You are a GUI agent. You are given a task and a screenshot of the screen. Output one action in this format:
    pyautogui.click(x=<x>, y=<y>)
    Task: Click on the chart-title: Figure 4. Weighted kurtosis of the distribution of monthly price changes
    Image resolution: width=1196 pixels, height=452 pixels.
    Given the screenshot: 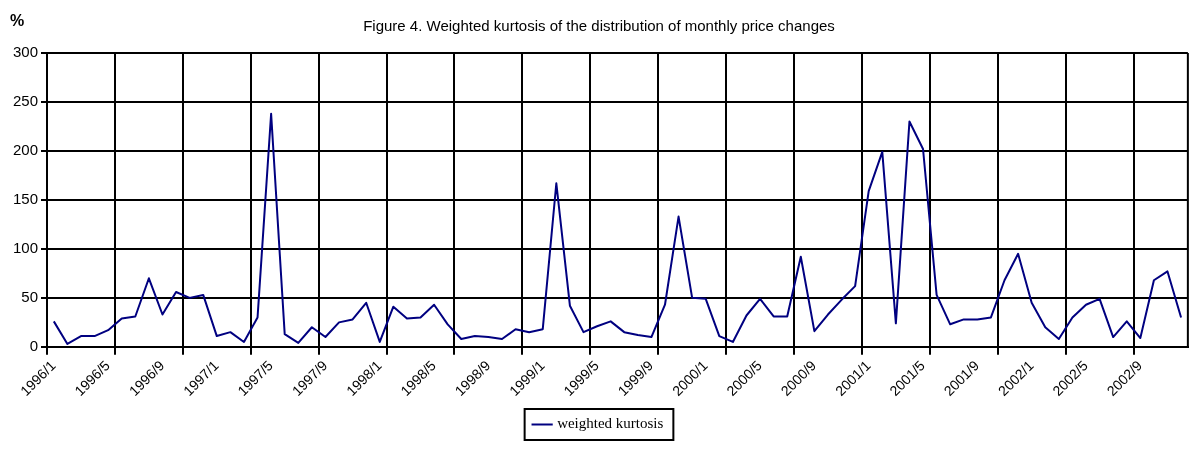 What is the action you would take?
    pyautogui.click(x=599, y=26)
    